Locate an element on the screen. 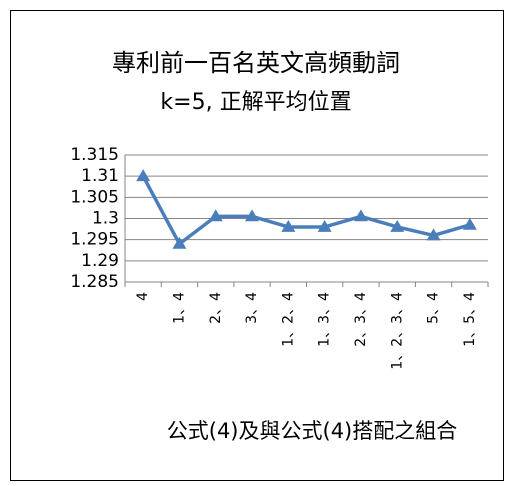  y-tick-label: 1.3 is located at coordinates (105, 219).